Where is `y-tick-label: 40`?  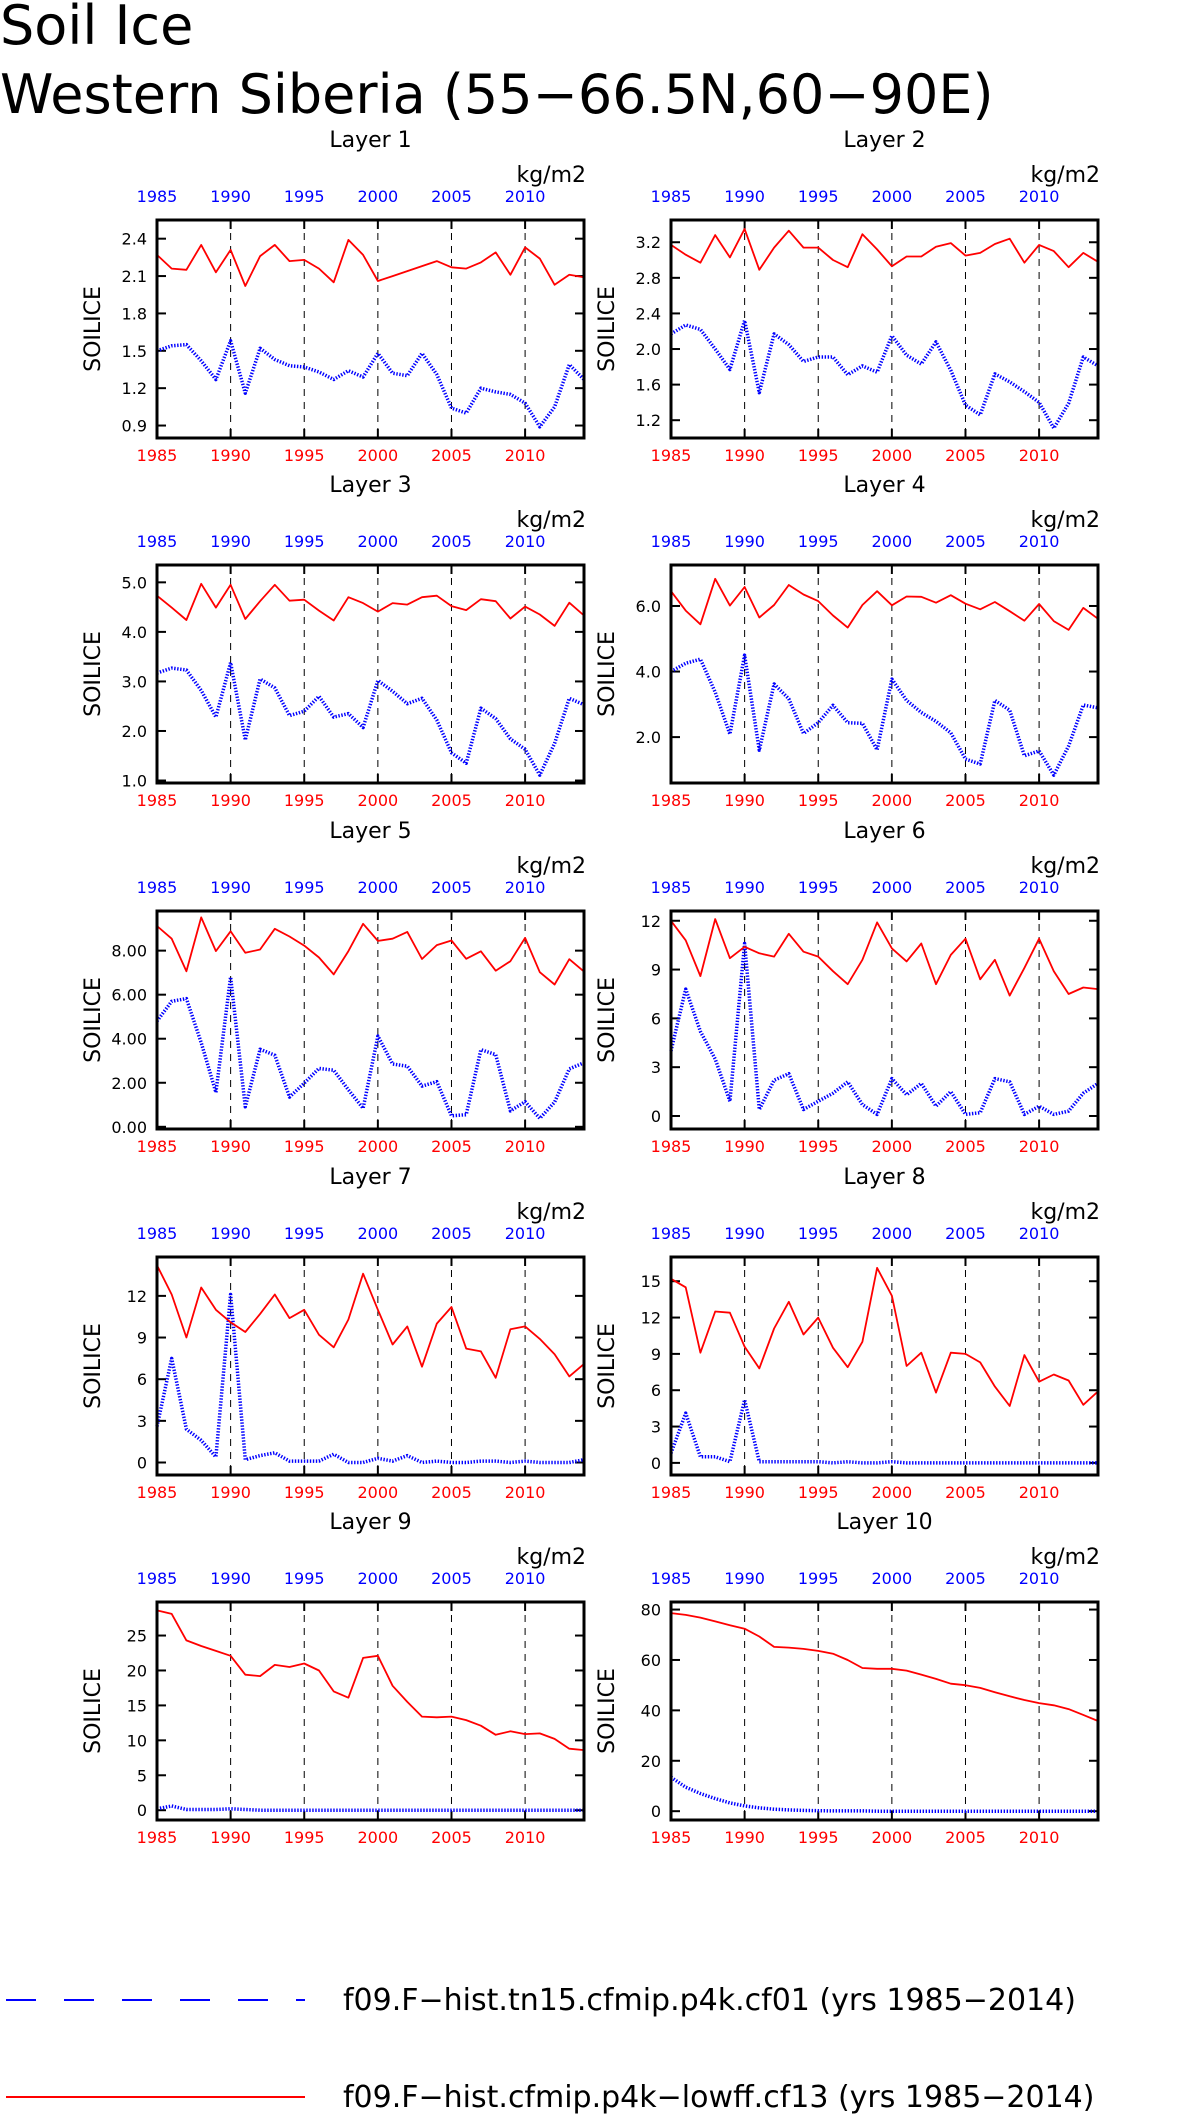 y-tick-label: 40 is located at coordinates (651, 1710).